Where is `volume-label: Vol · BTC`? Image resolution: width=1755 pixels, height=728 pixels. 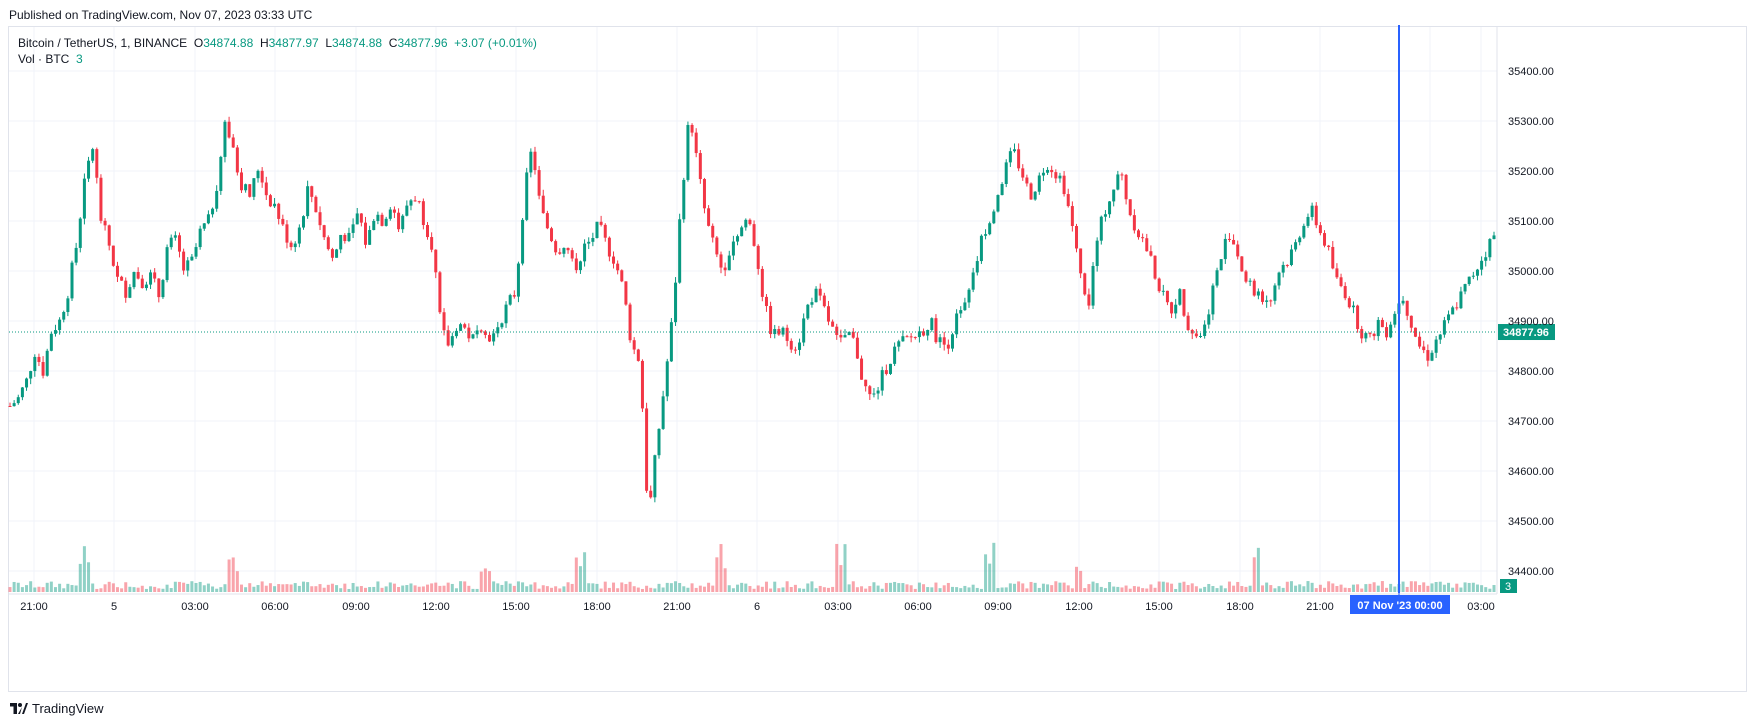 volume-label: Vol · BTC is located at coordinates (44, 59).